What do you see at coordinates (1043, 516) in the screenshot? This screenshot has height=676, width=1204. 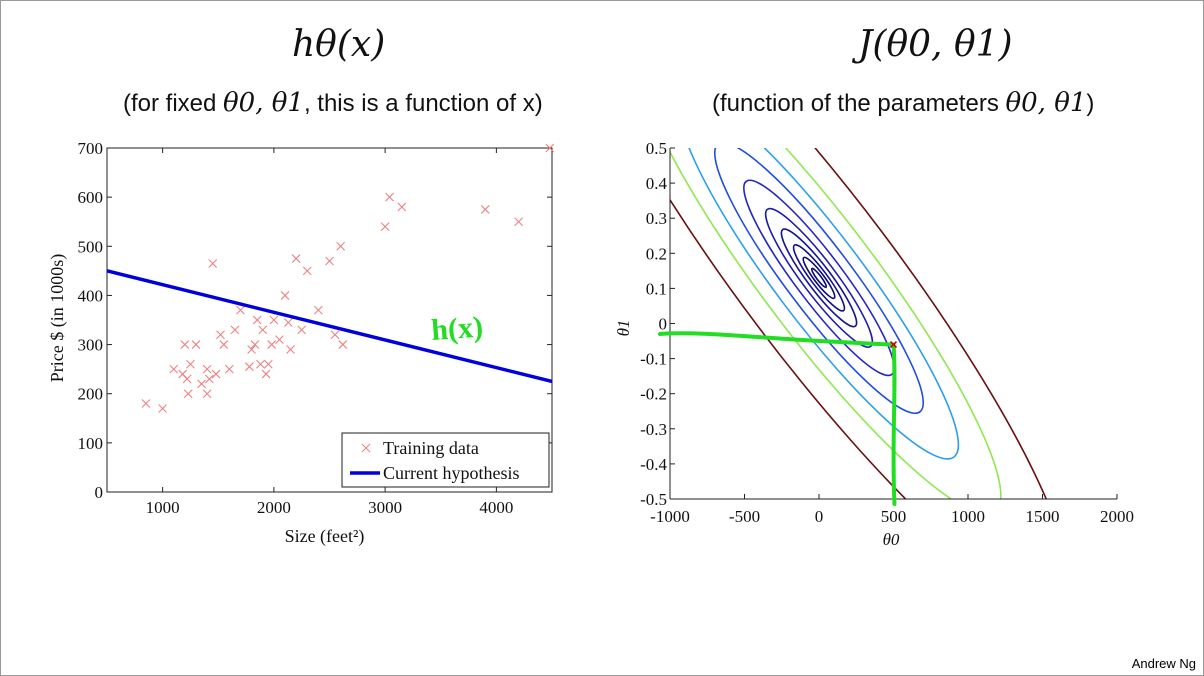 I see `theta0-tick-label: 1500` at bounding box center [1043, 516].